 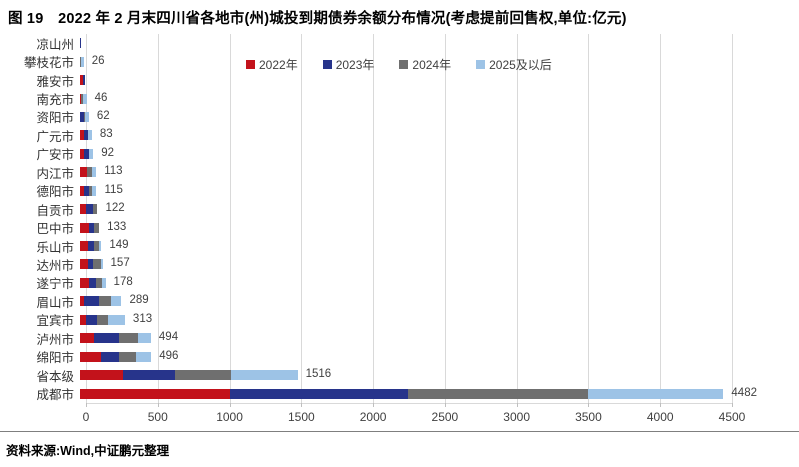 I want to click on bar-row: 宜宾市 313, so click(x=399, y=320).